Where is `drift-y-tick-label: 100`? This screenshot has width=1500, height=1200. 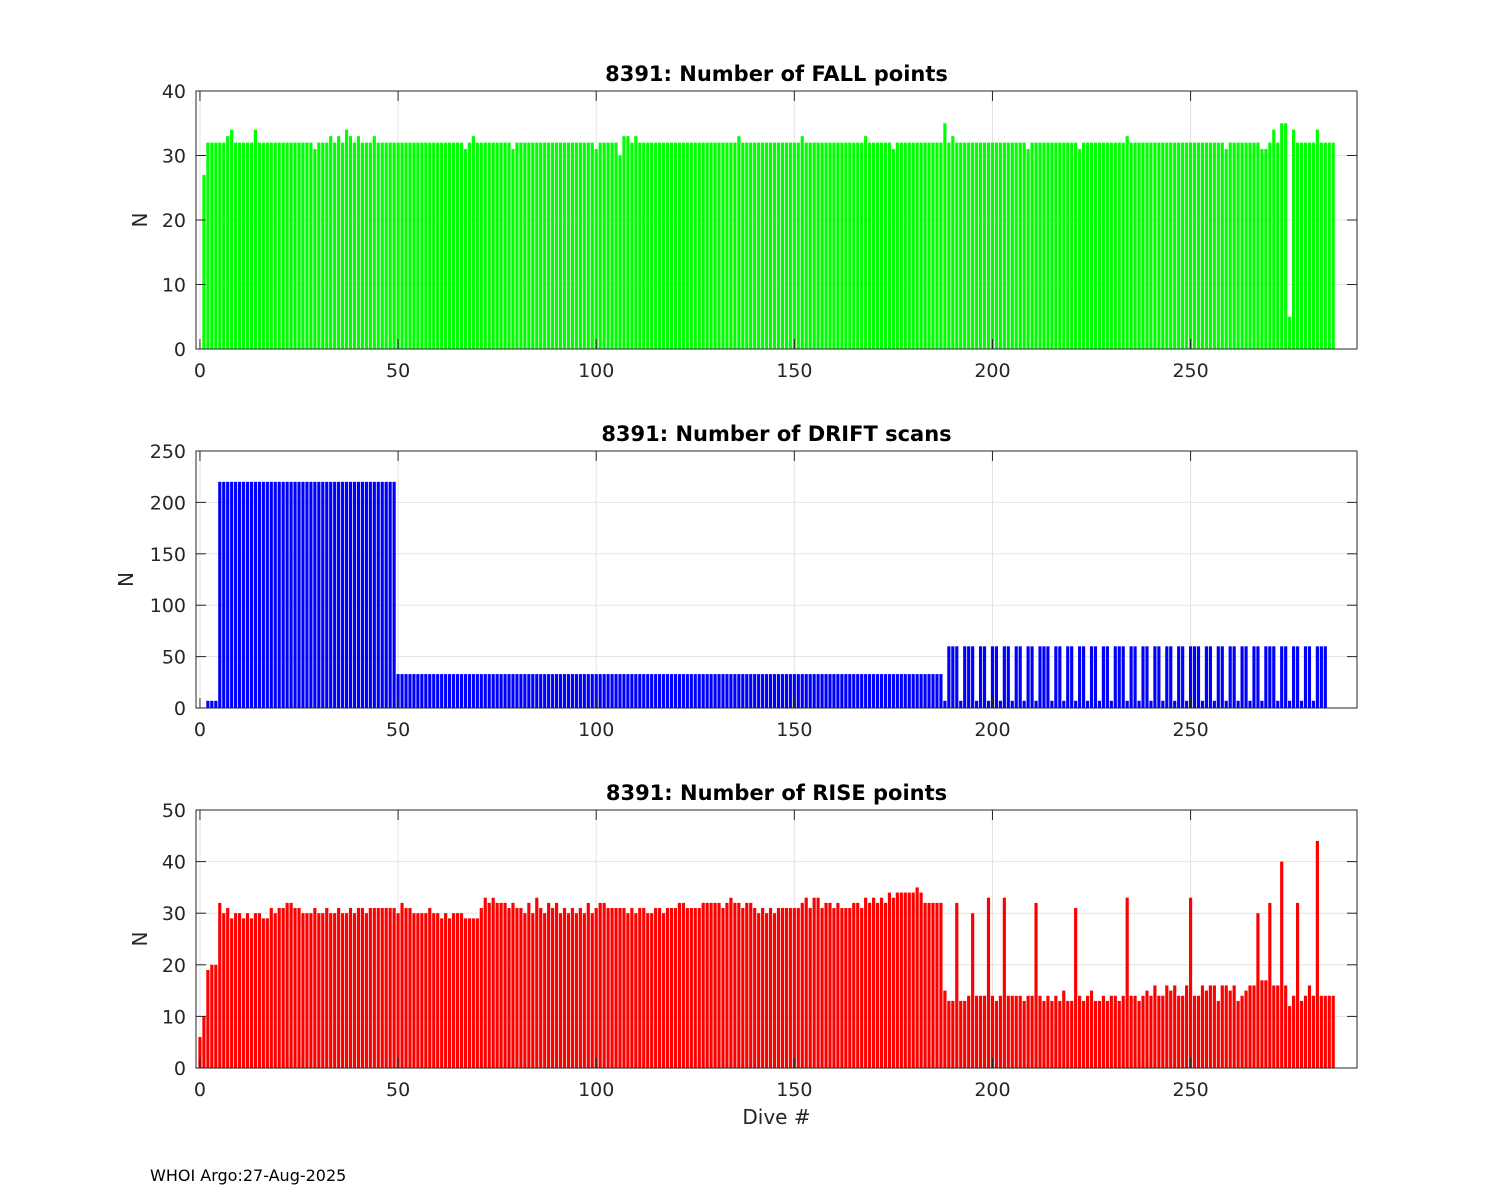
drift-y-tick-label: 100 is located at coordinates (168, 606).